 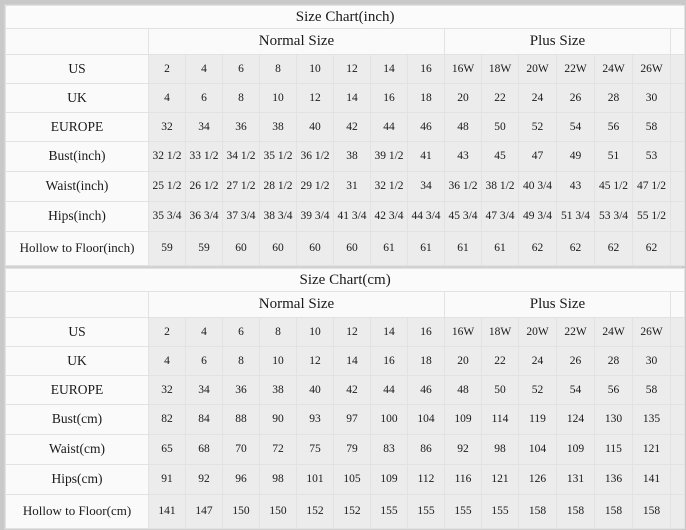 What do you see at coordinates (241, 248) in the screenshot?
I see `data-cell: 60` at bounding box center [241, 248].